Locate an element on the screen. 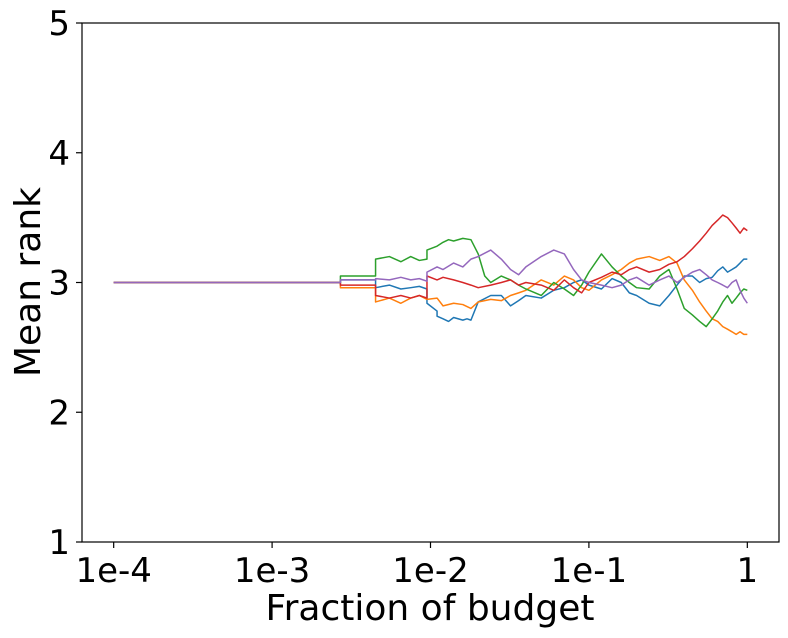  x-axis-ticks: 1e-4 1e-3 1e-2 1e-1 1 is located at coordinates (416, 566).